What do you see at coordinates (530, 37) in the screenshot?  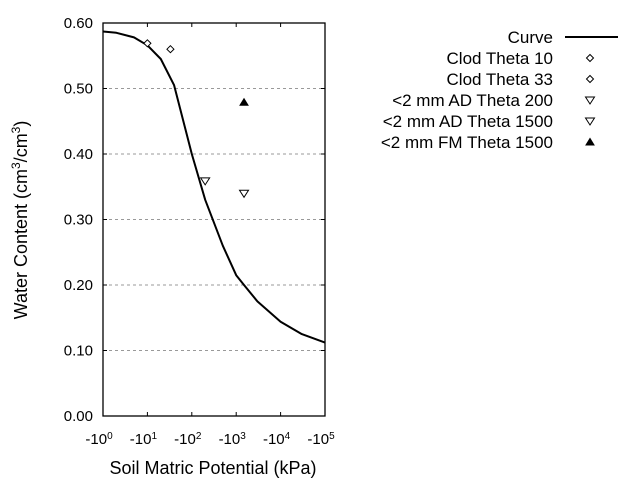 I see `legend-label: Curve` at bounding box center [530, 37].